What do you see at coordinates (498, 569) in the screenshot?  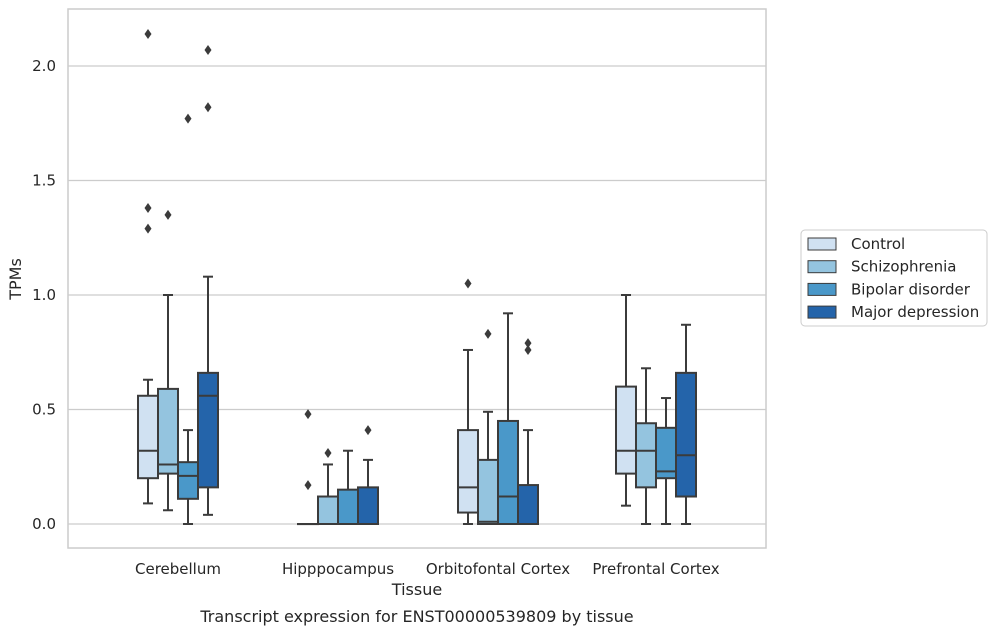 I see `x-tick-label: Orbitofontal Cortex` at bounding box center [498, 569].